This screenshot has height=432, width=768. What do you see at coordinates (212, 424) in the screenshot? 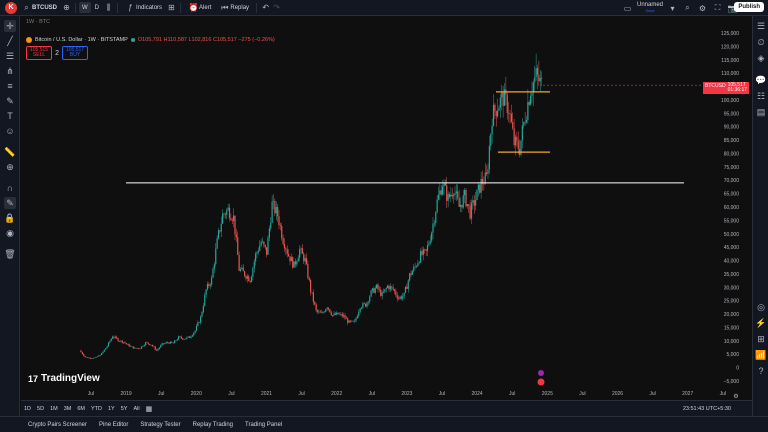
I see `tab-replay-trading: Replay Trading` at bounding box center [212, 424].